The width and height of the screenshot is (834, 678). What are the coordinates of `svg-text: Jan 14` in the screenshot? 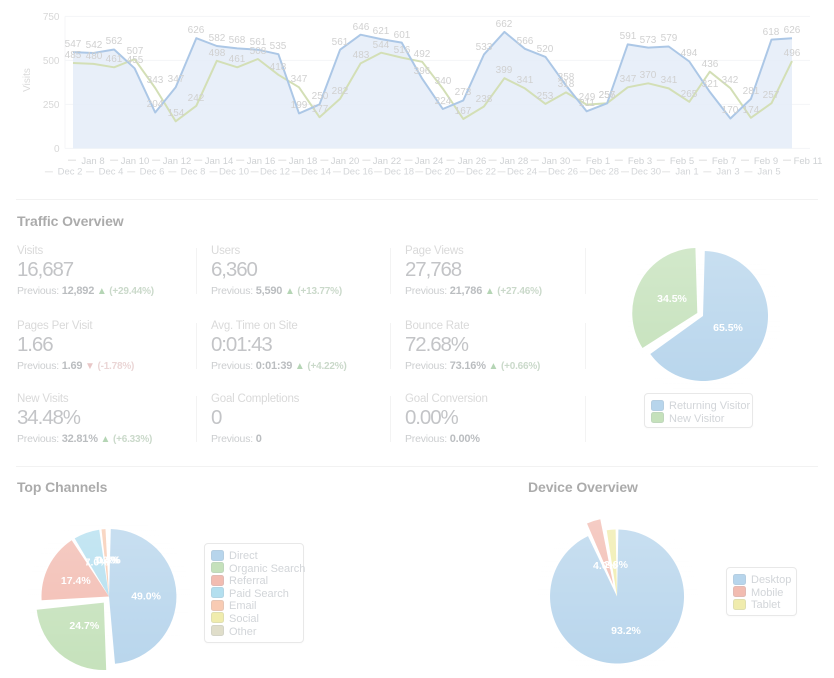 It's located at (219, 161).